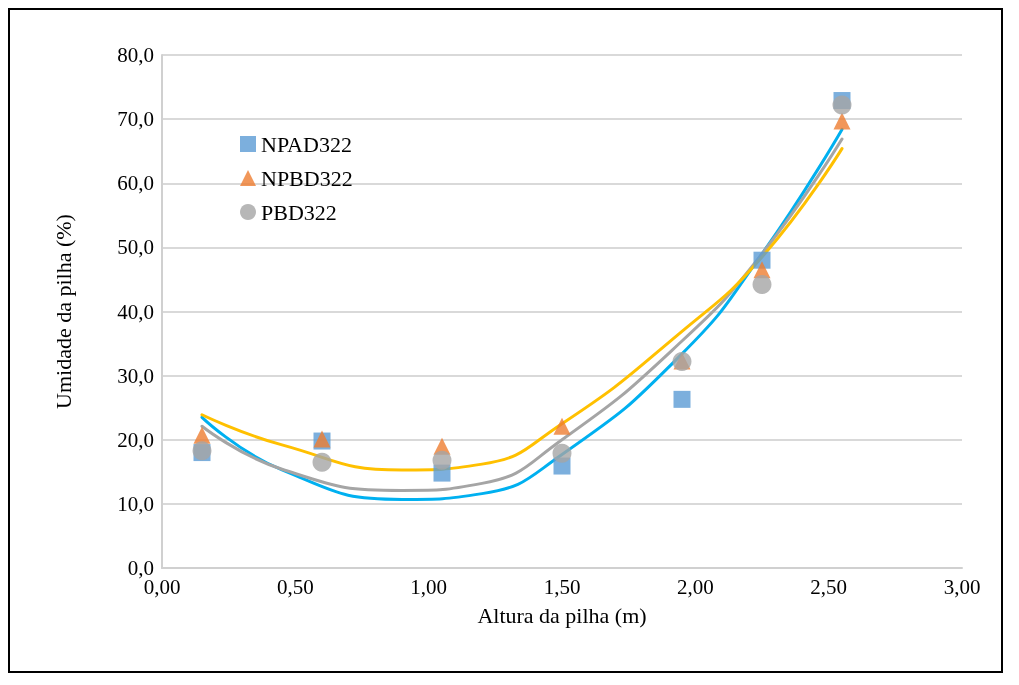 The image size is (1019, 685). What do you see at coordinates (962, 586) in the screenshot?
I see `x-tick-label: 3,00` at bounding box center [962, 586].